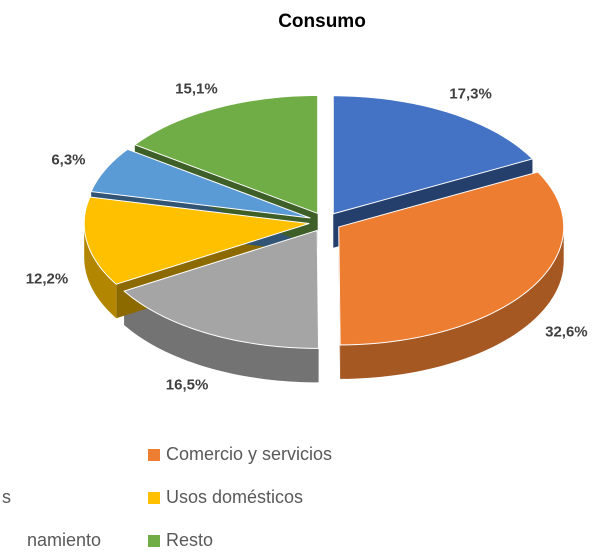 The image size is (612, 559). What do you see at coordinates (322, 21) in the screenshot?
I see `chart-title: Consumo` at bounding box center [322, 21].